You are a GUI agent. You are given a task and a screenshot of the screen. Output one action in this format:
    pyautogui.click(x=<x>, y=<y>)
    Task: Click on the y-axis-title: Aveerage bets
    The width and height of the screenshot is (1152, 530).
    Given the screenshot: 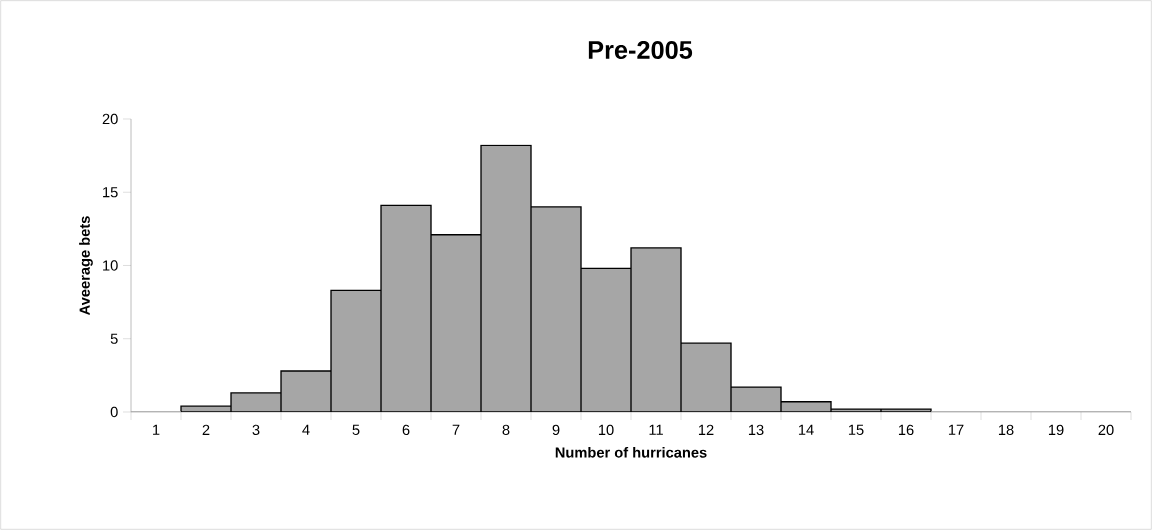 What is the action you would take?
    pyautogui.click(x=86, y=265)
    